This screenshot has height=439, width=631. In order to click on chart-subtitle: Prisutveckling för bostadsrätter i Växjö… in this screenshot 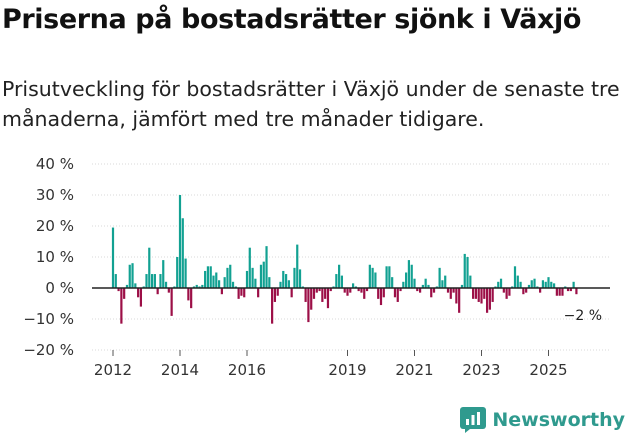, I will do `click(311, 104)`.